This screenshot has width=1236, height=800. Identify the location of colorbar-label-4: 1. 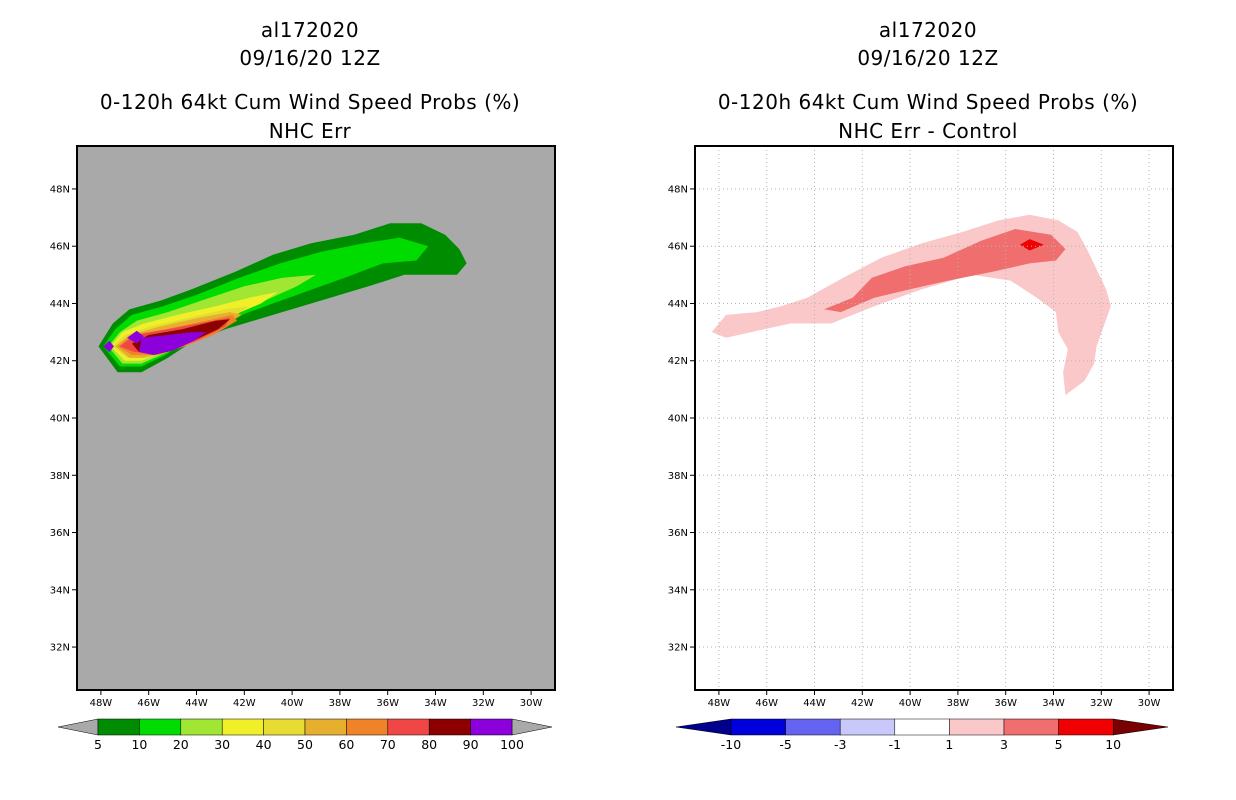
(949, 744).